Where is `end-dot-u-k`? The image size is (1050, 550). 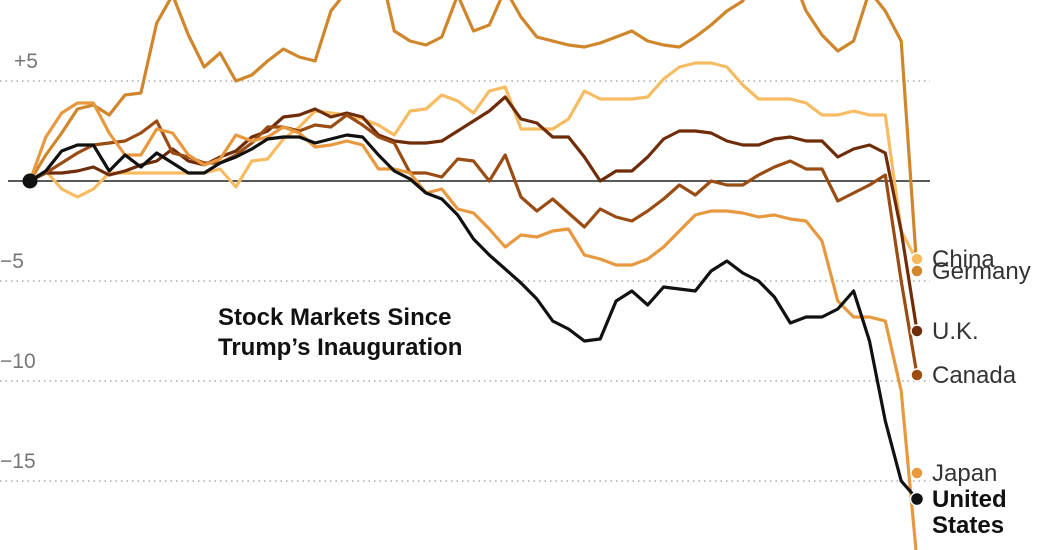
end-dot-u-k is located at coordinates (917, 331).